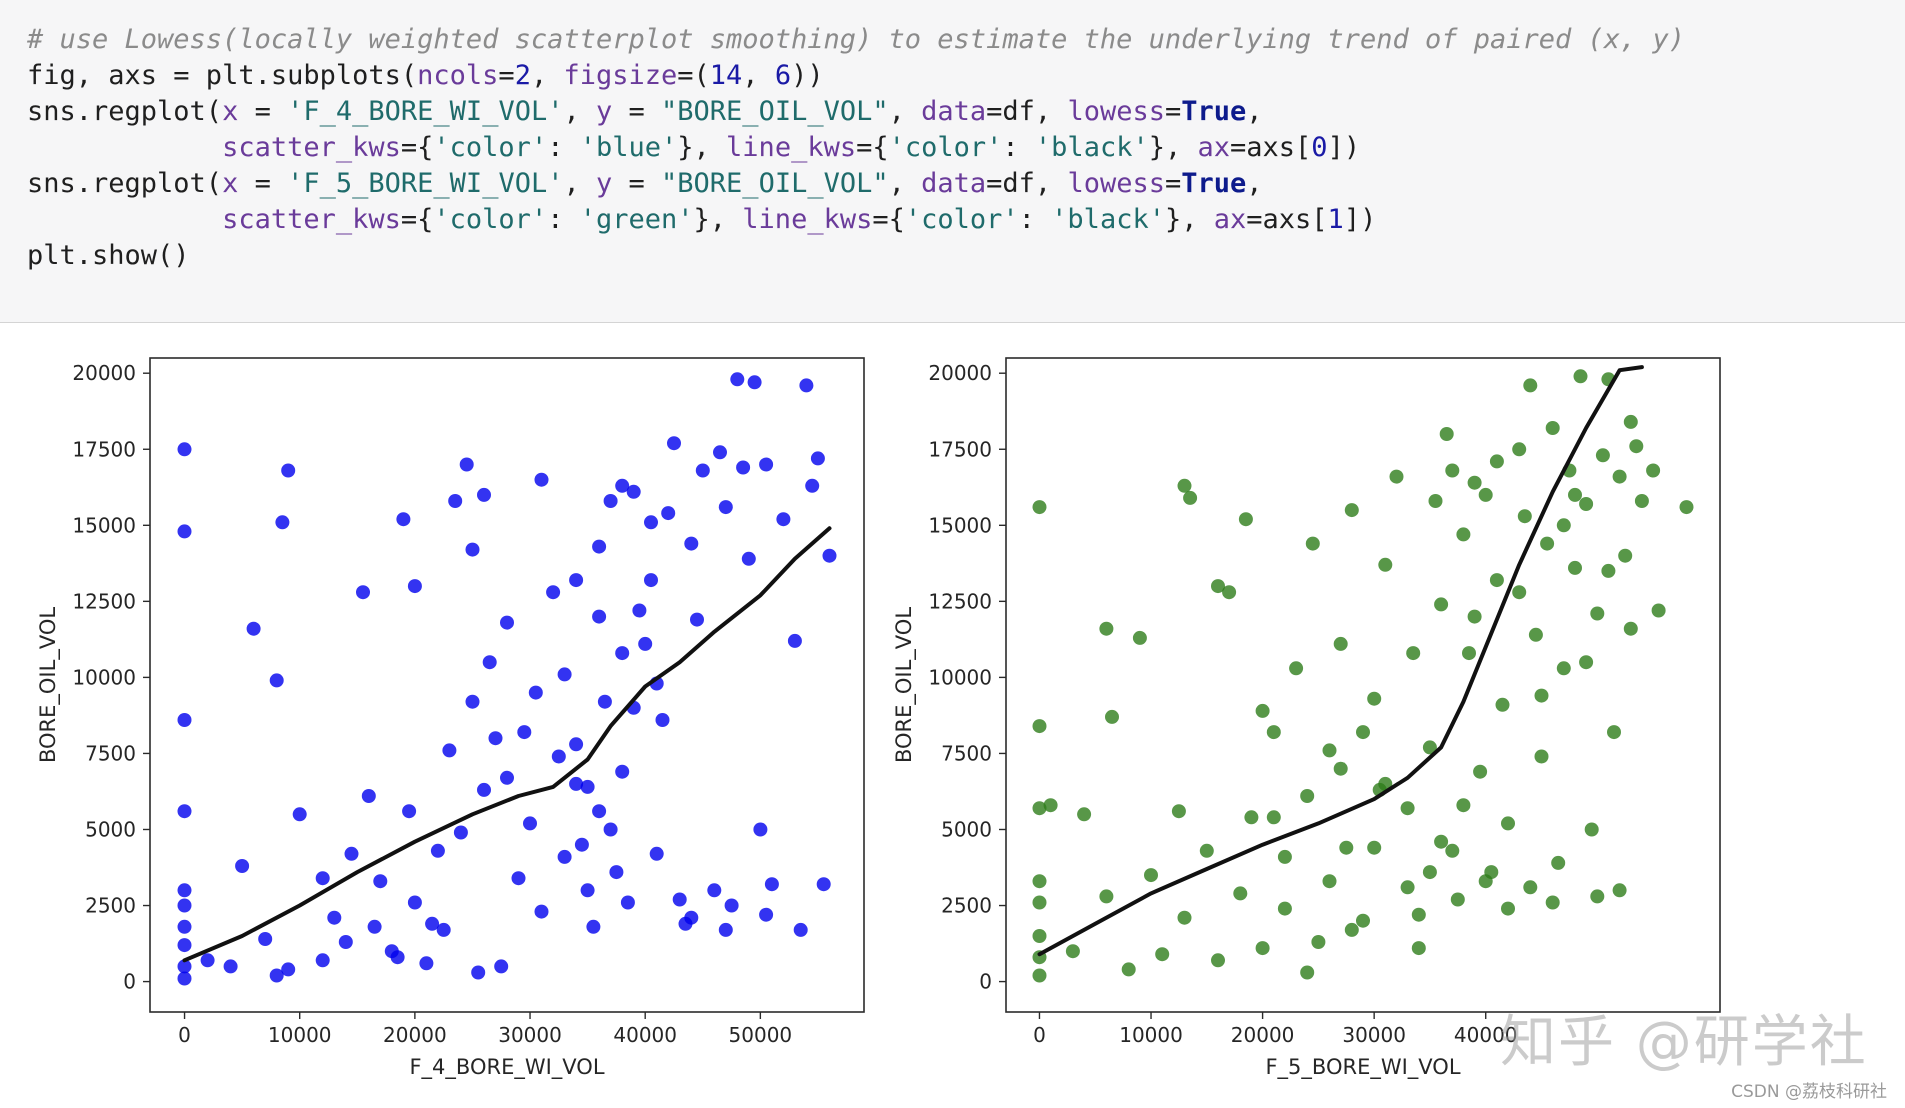 This screenshot has height=1108, width=1905. What do you see at coordinates (425, 183) in the screenshot?
I see `code-token: 'F_5_BORE_WI_VOL'` at bounding box center [425, 183].